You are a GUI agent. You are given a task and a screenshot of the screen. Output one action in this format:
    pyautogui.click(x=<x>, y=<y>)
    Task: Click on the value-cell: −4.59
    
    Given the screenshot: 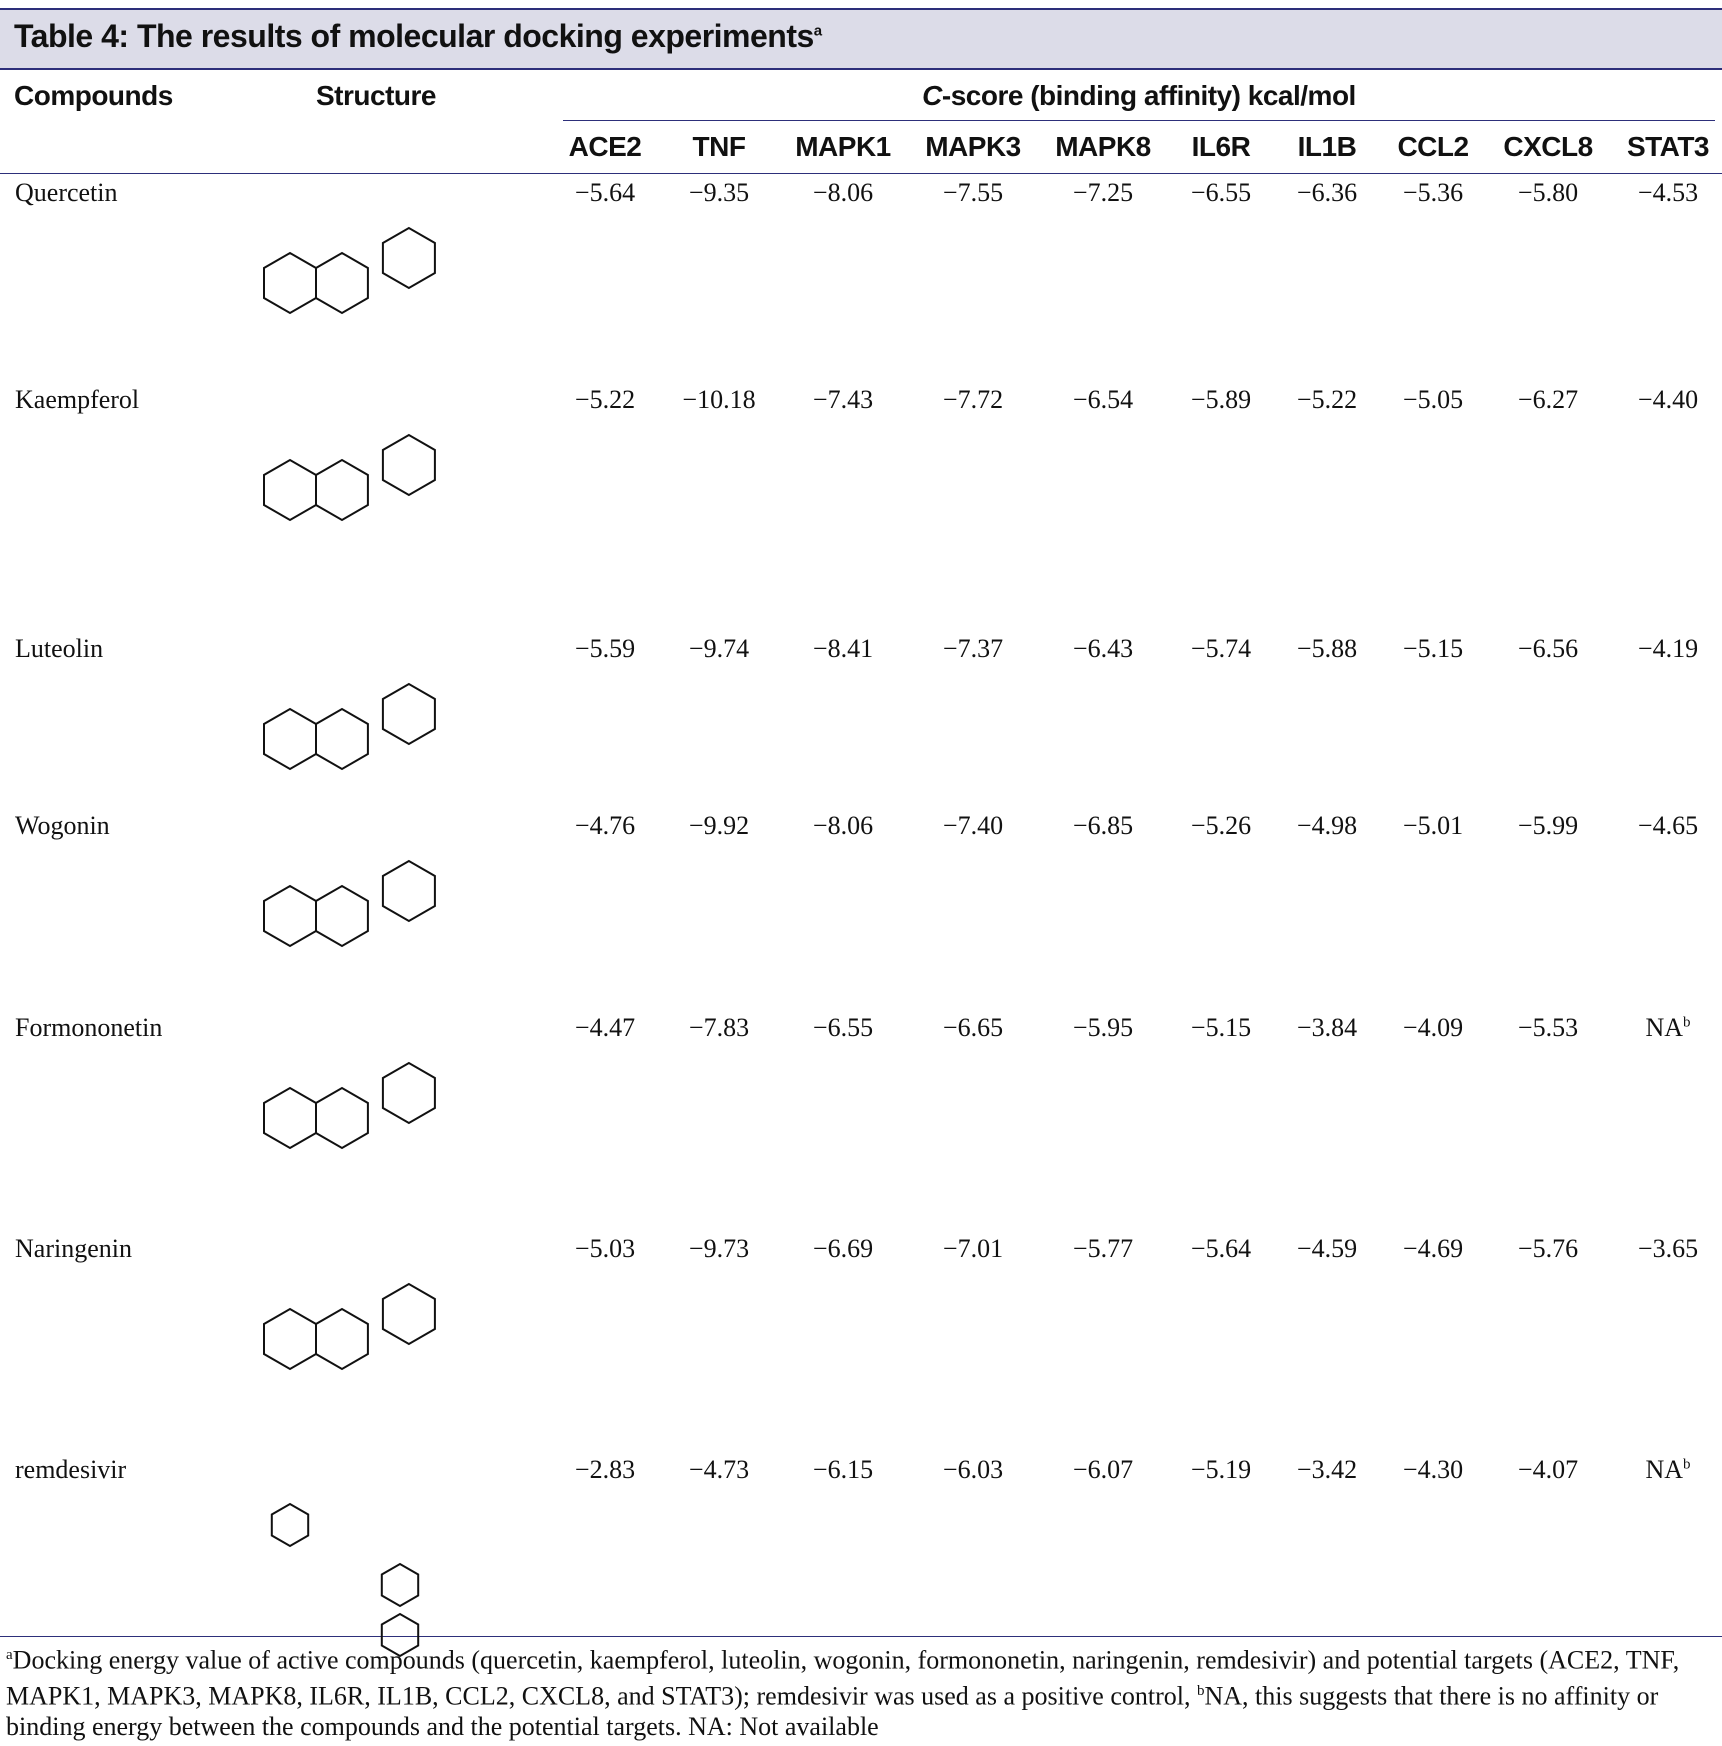 What is the action you would take?
    pyautogui.click(x=1327, y=1248)
    